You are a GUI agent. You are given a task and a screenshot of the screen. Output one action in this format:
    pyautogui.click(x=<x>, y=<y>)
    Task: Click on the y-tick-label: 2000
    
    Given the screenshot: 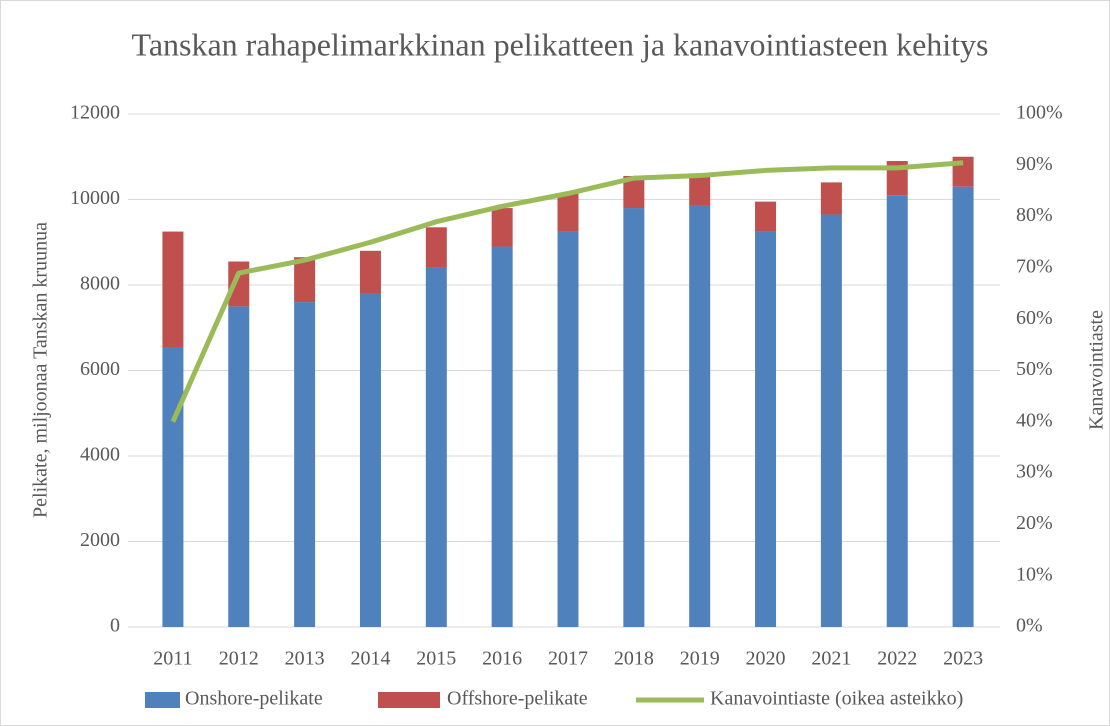 What is the action you would take?
    pyautogui.click(x=100, y=540)
    